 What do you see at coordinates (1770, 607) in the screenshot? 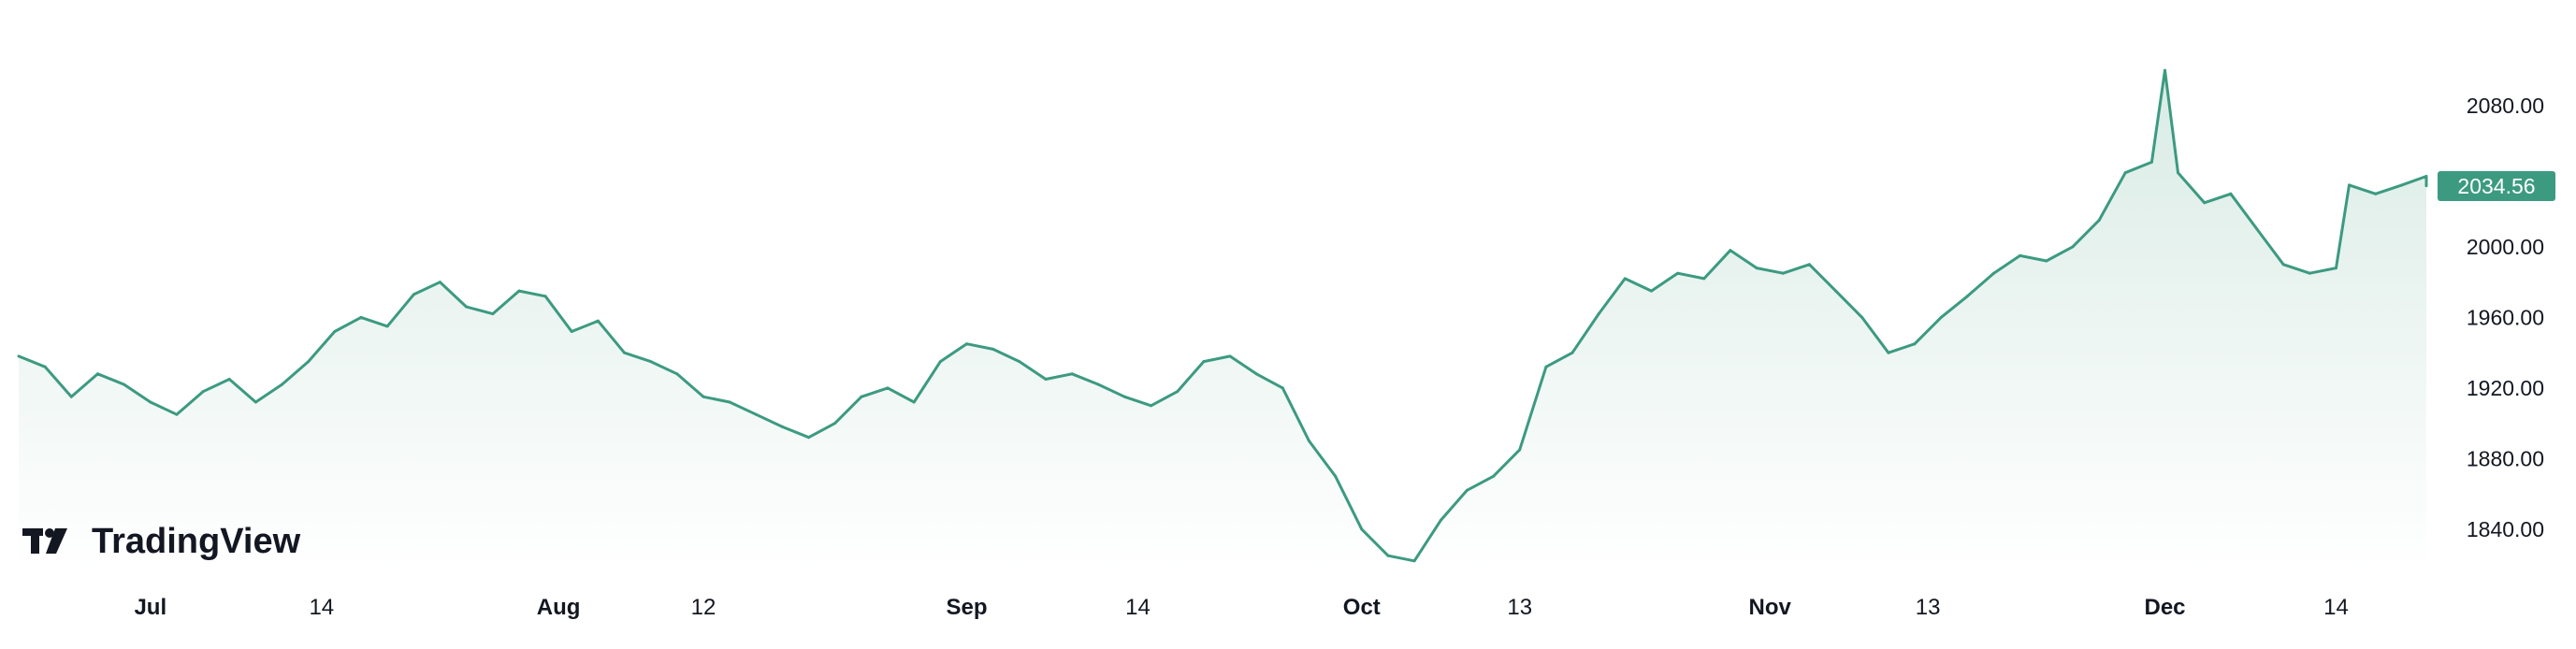
I see `x-tick-label: Nov` at bounding box center [1770, 607].